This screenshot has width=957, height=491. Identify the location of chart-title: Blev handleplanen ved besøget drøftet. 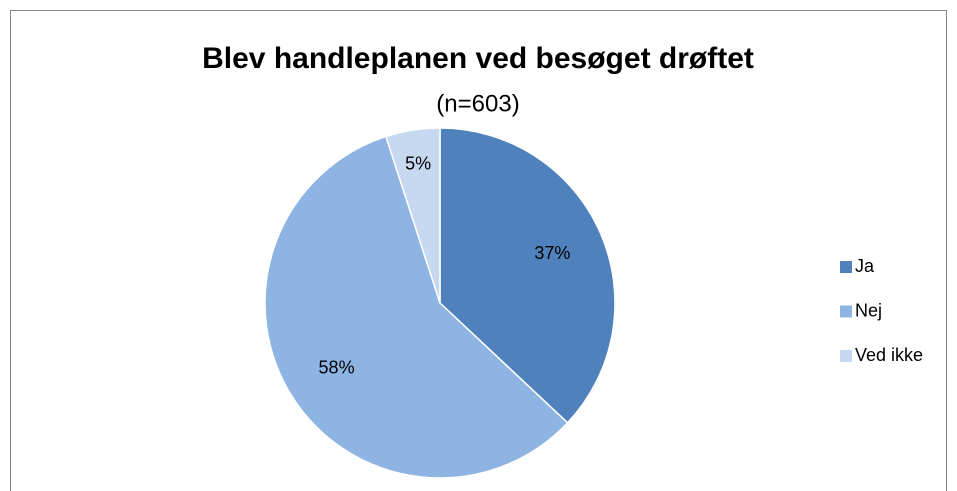
(478, 58).